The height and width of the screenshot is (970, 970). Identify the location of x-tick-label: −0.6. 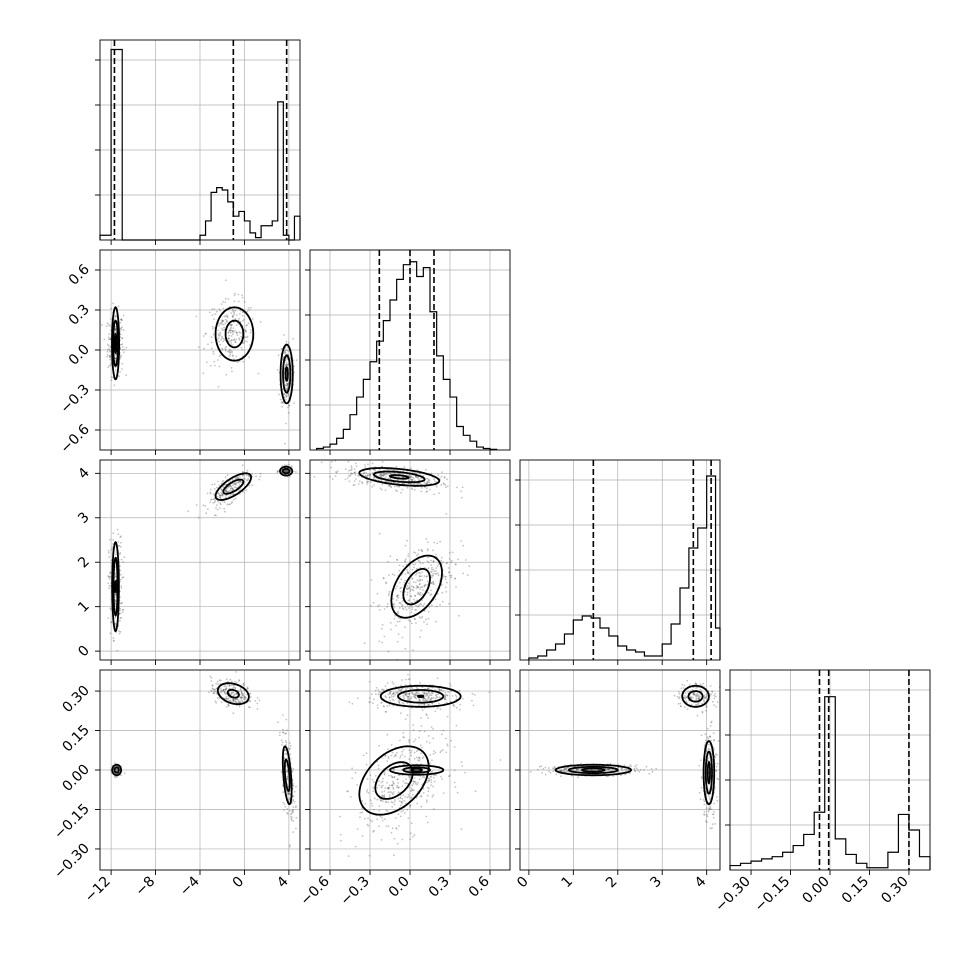
(314, 890).